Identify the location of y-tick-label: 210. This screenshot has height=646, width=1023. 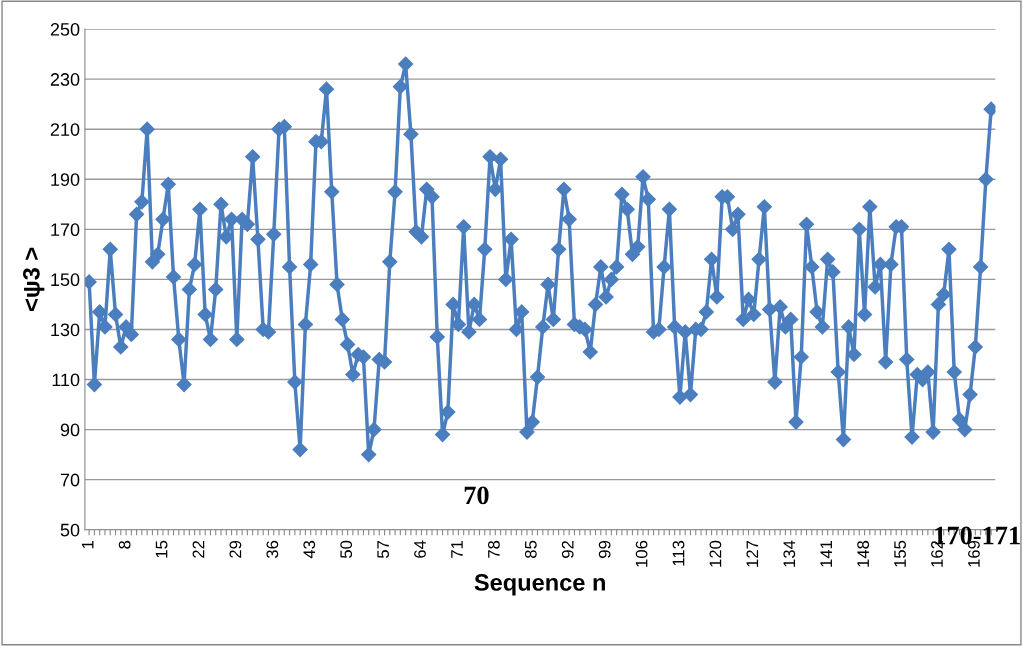
(65, 129).